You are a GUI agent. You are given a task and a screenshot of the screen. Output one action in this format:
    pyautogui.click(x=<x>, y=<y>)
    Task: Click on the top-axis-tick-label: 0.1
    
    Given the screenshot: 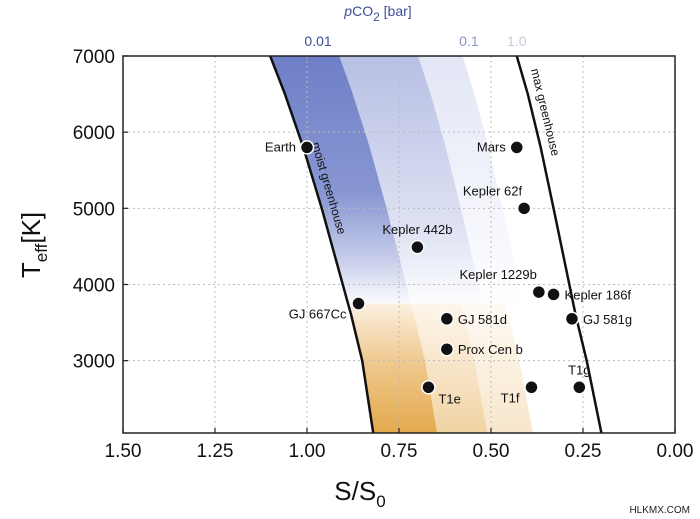 What is the action you would take?
    pyautogui.click(x=469, y=41)
    